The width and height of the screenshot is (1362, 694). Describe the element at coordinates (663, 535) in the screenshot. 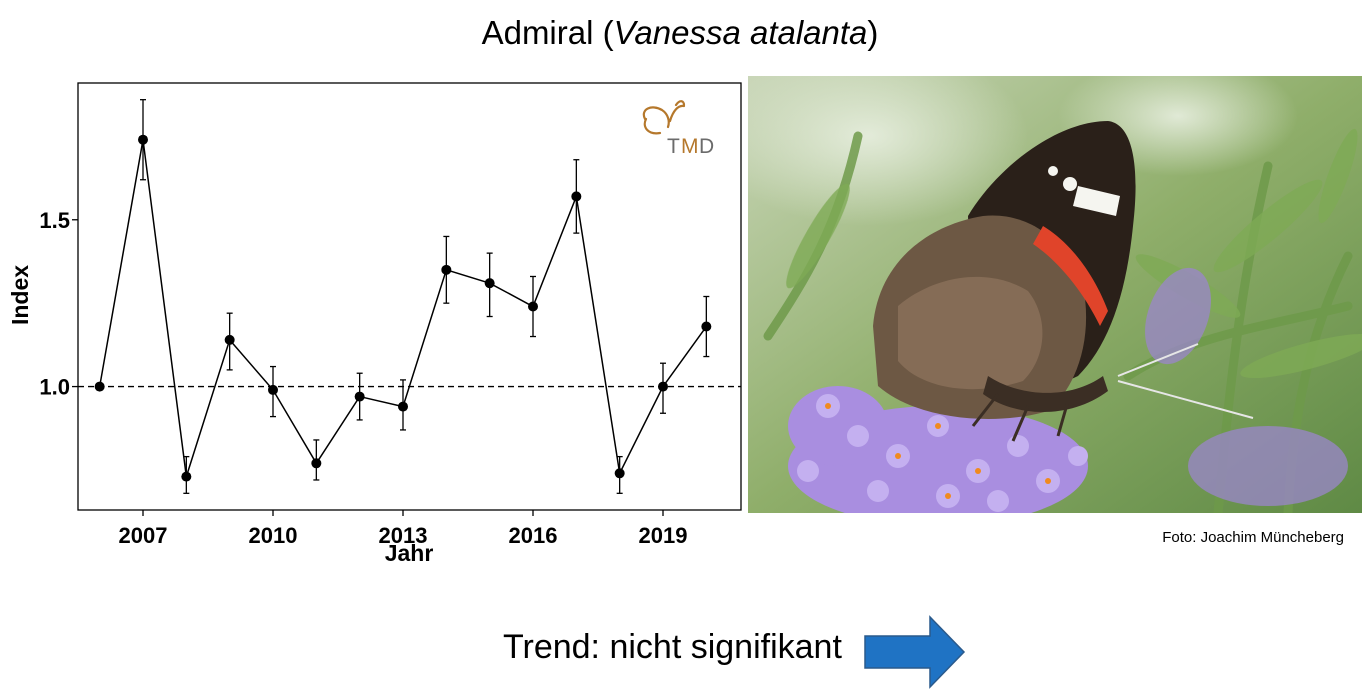

I see `x-tick-label: 2019` at that location.